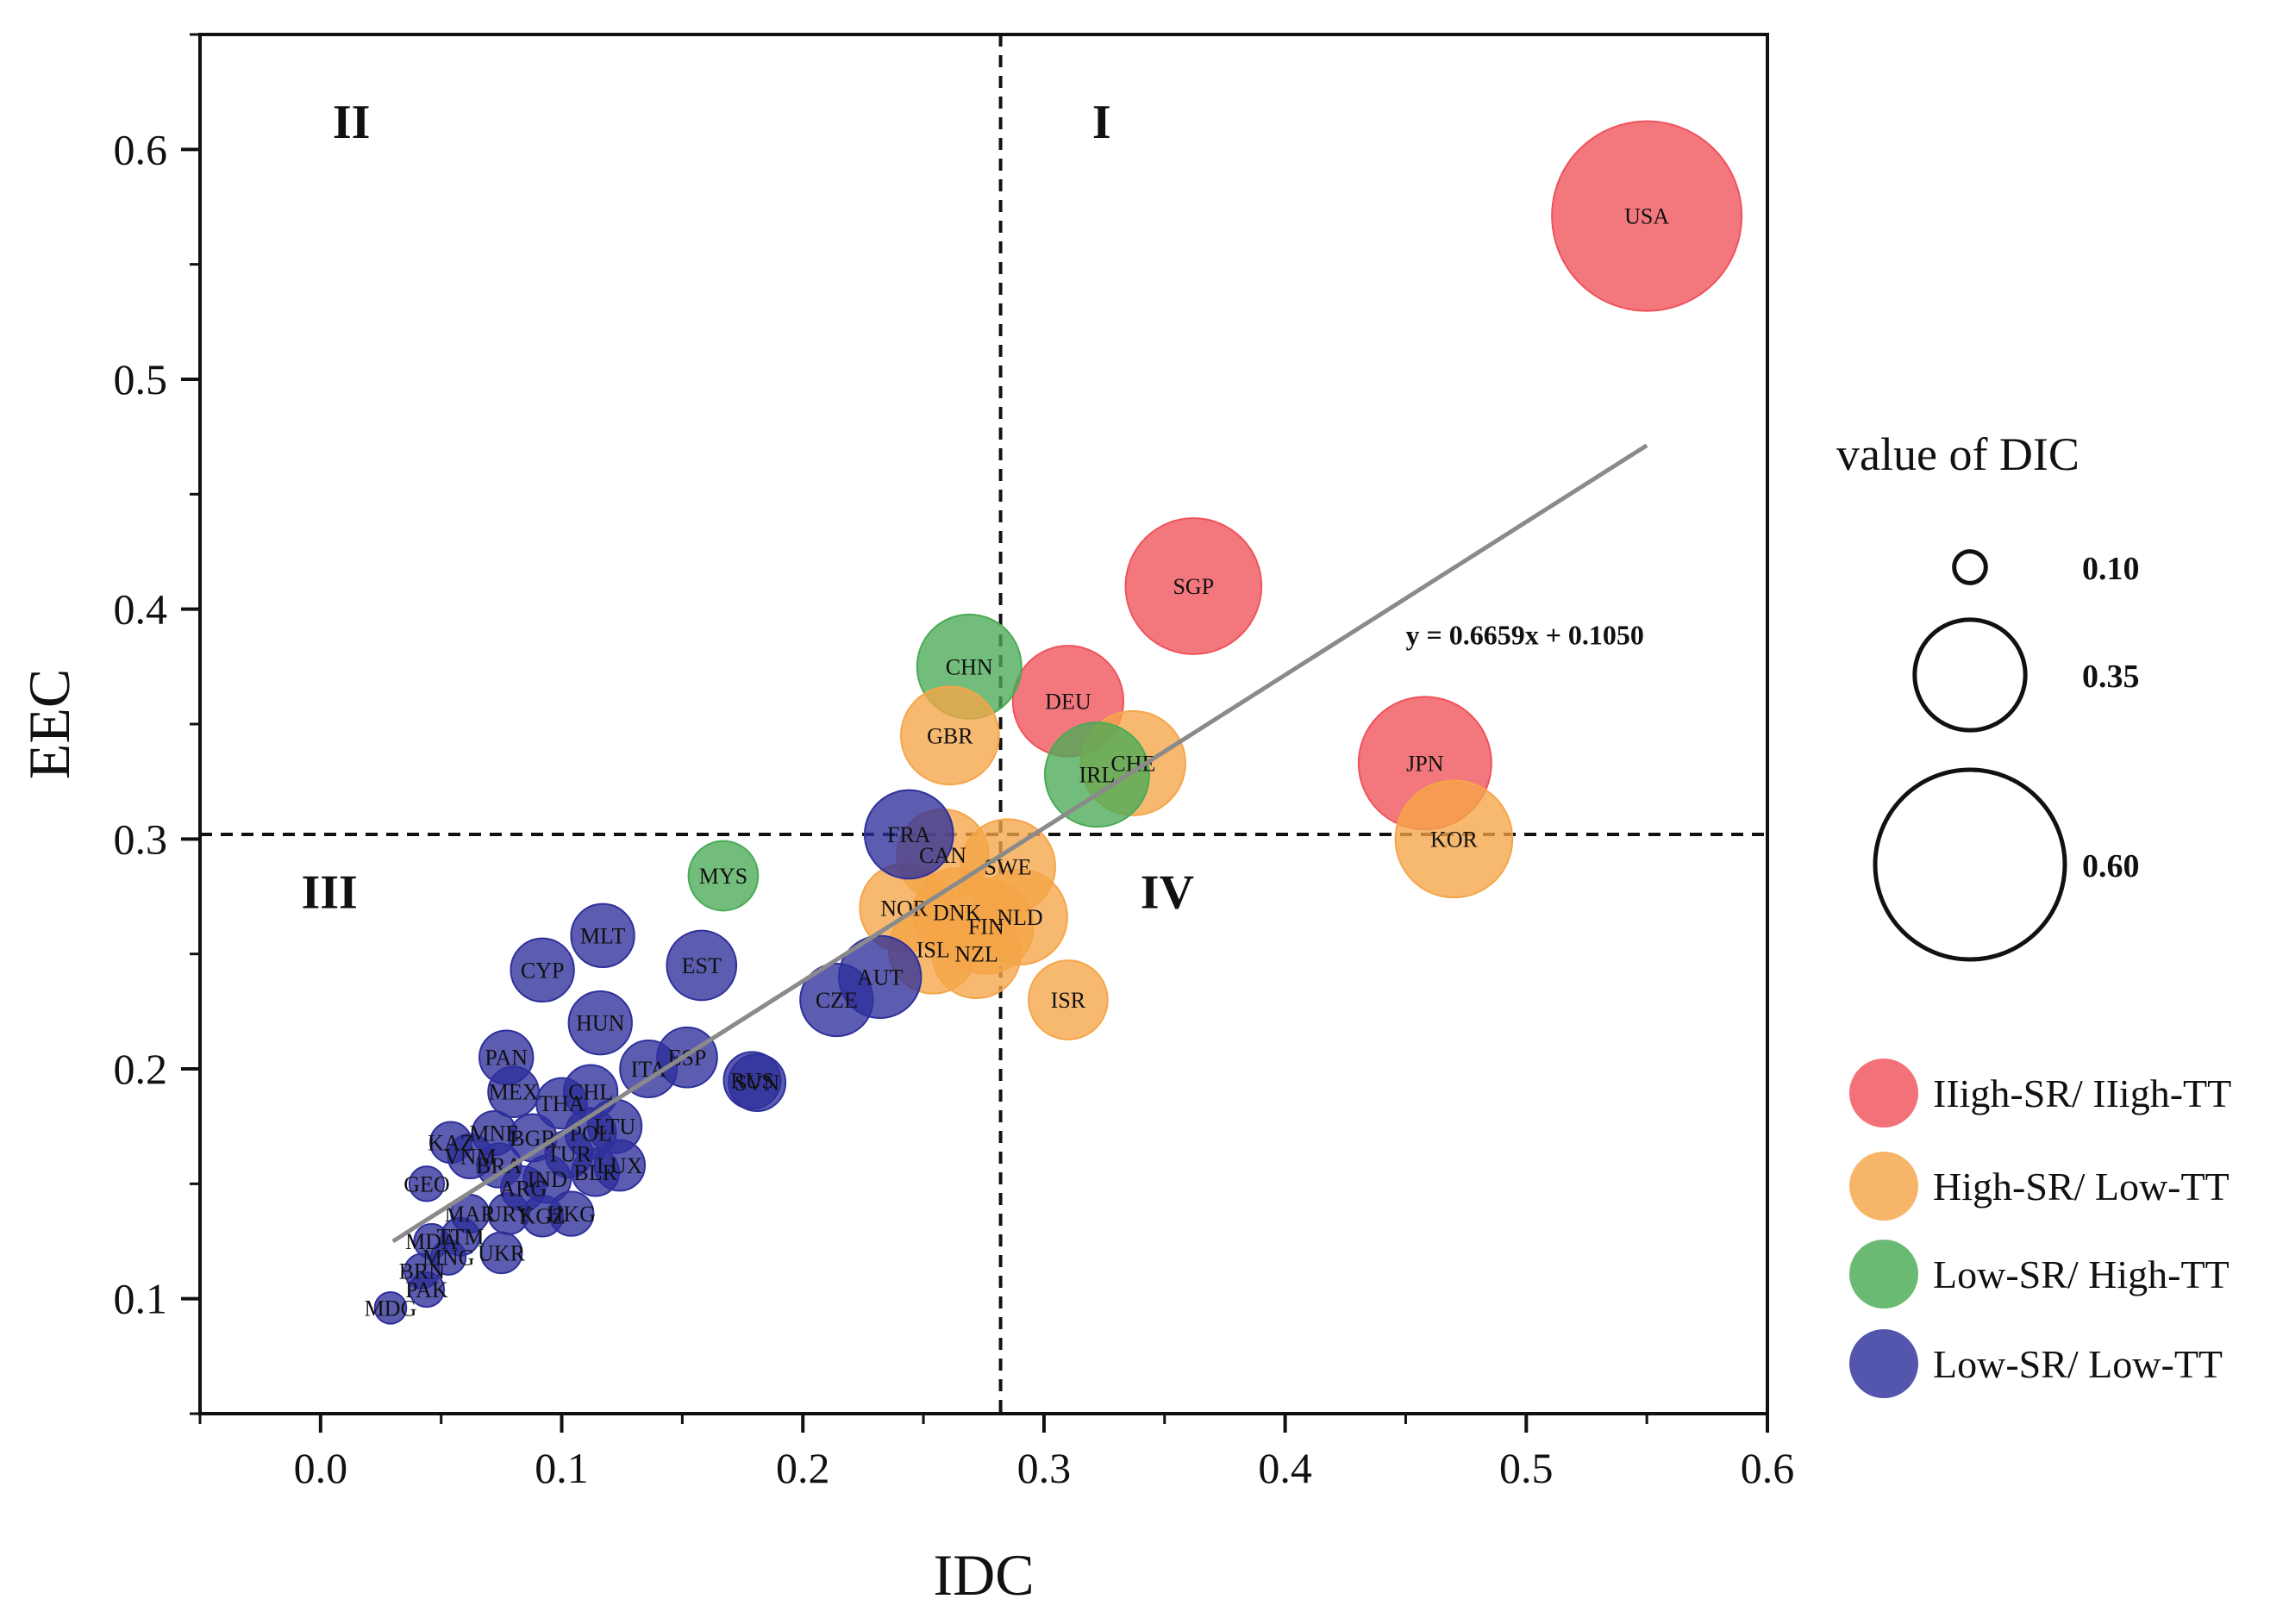 The height and width of the screenshot is (1624, 2289). I want to click on bubble-blr, so click(596, 1172).